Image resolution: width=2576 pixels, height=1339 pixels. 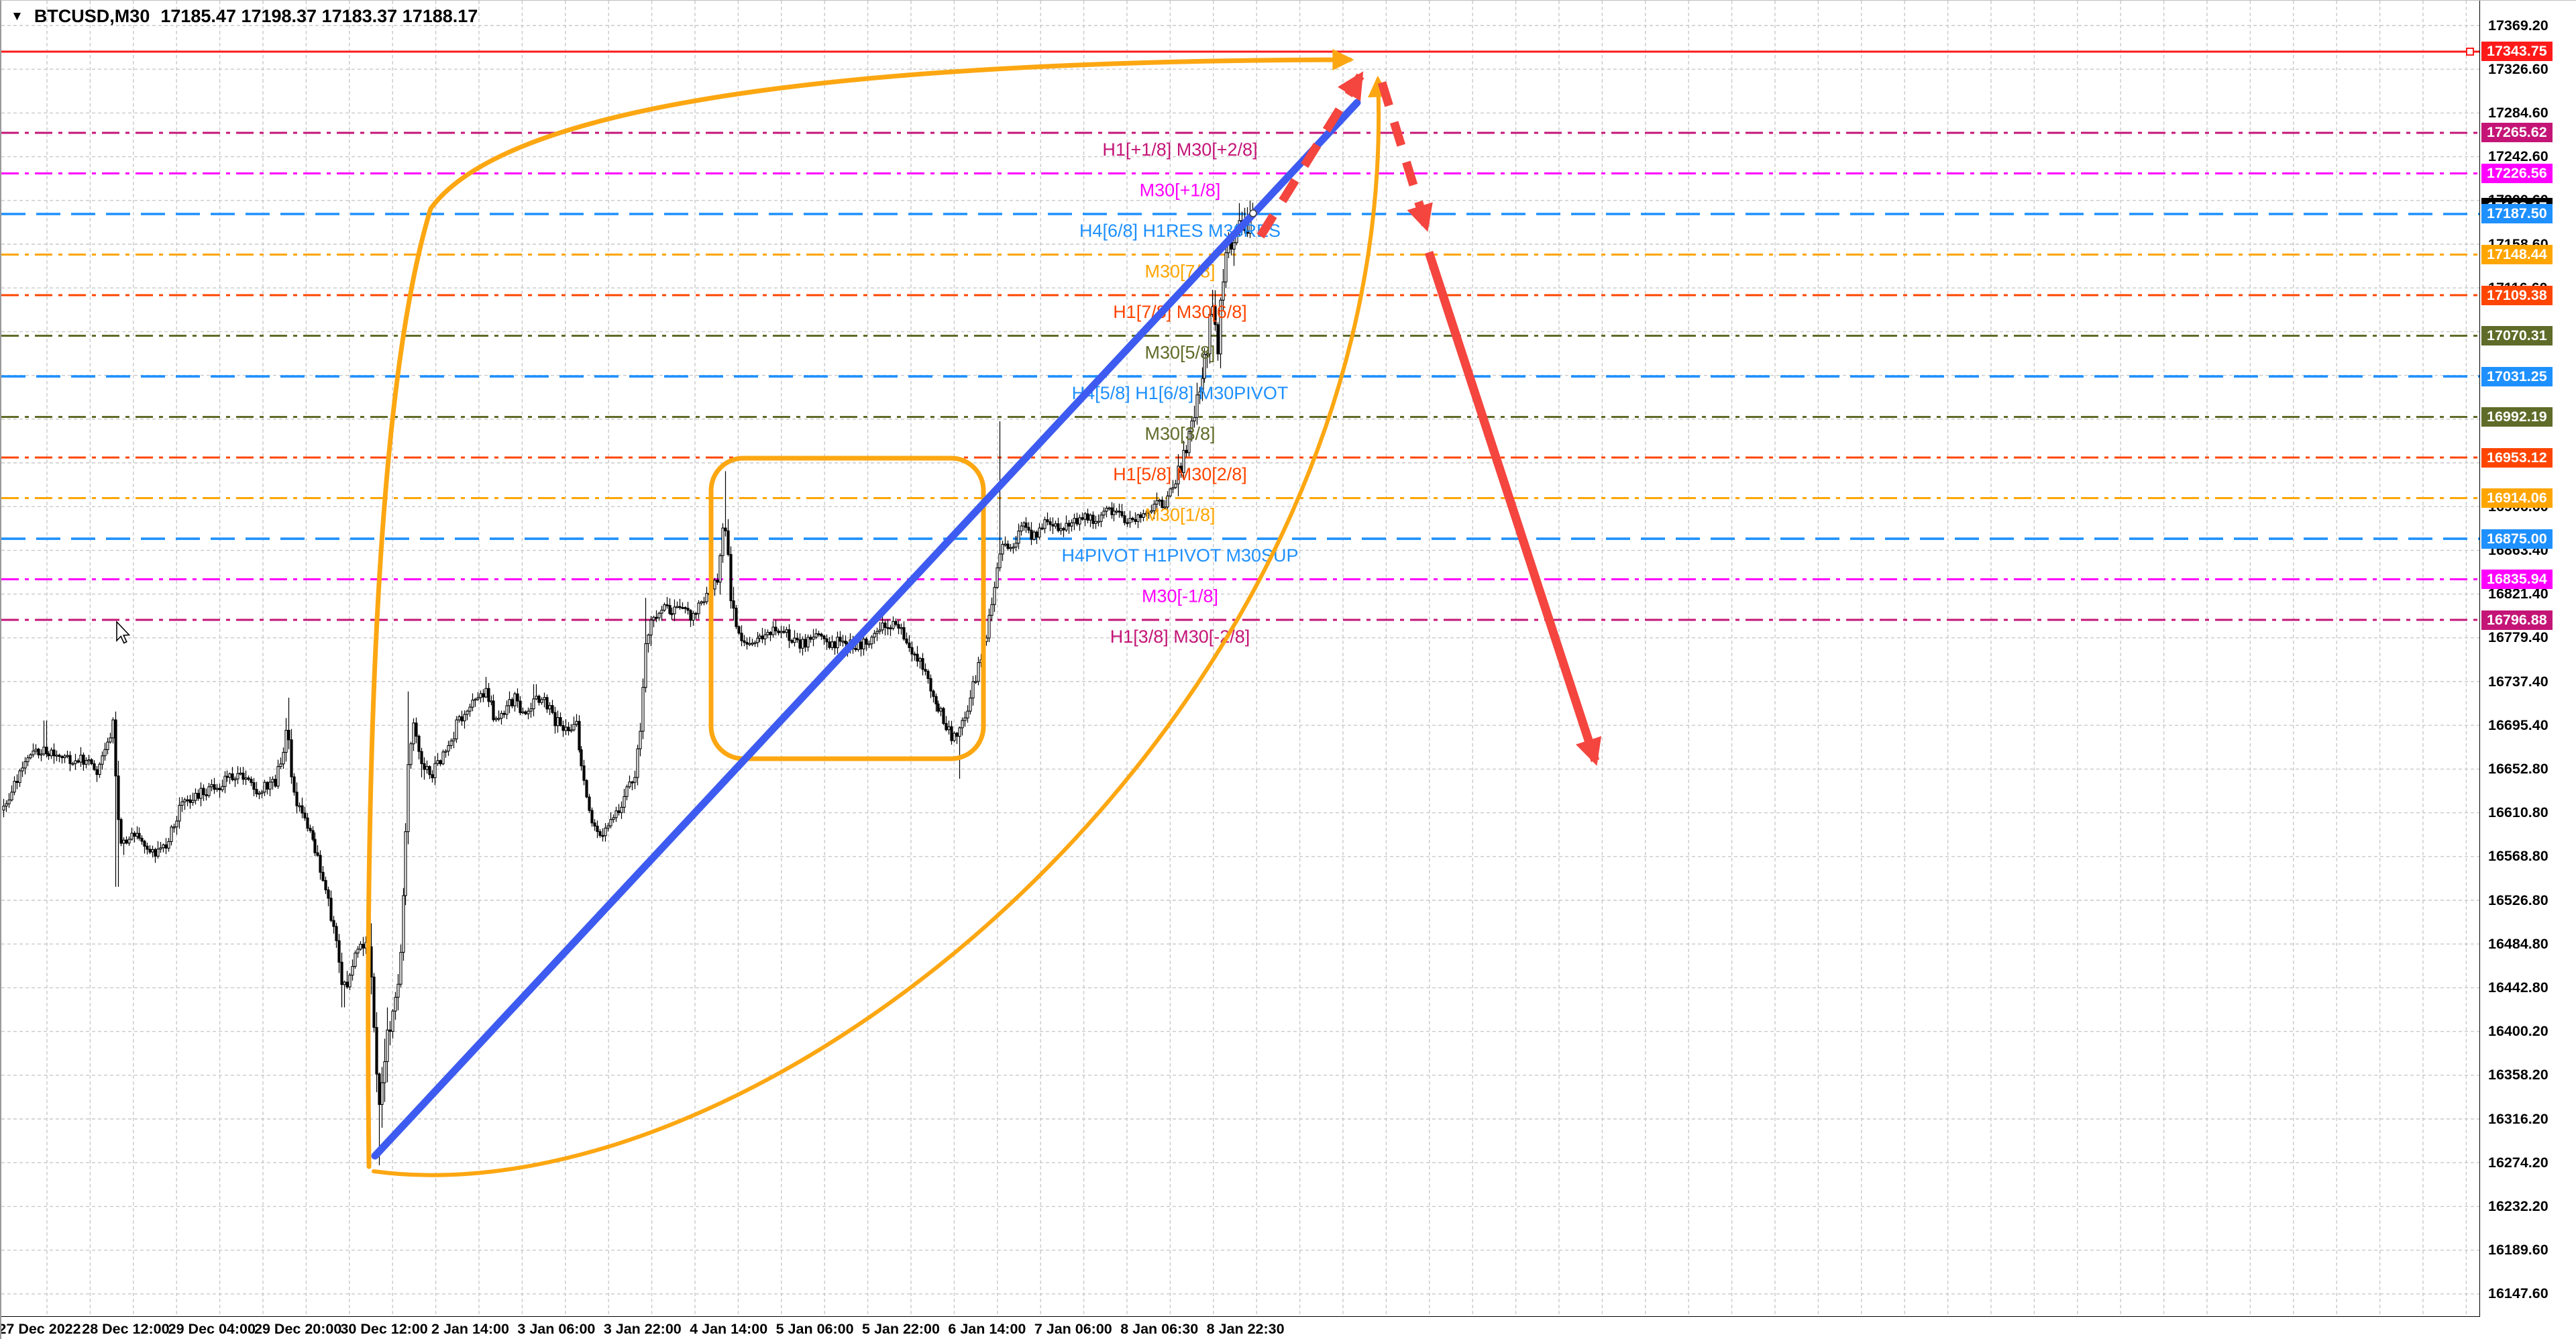 I want to click on svg-text: M30[+1/8], so click(x=1180, y=190).